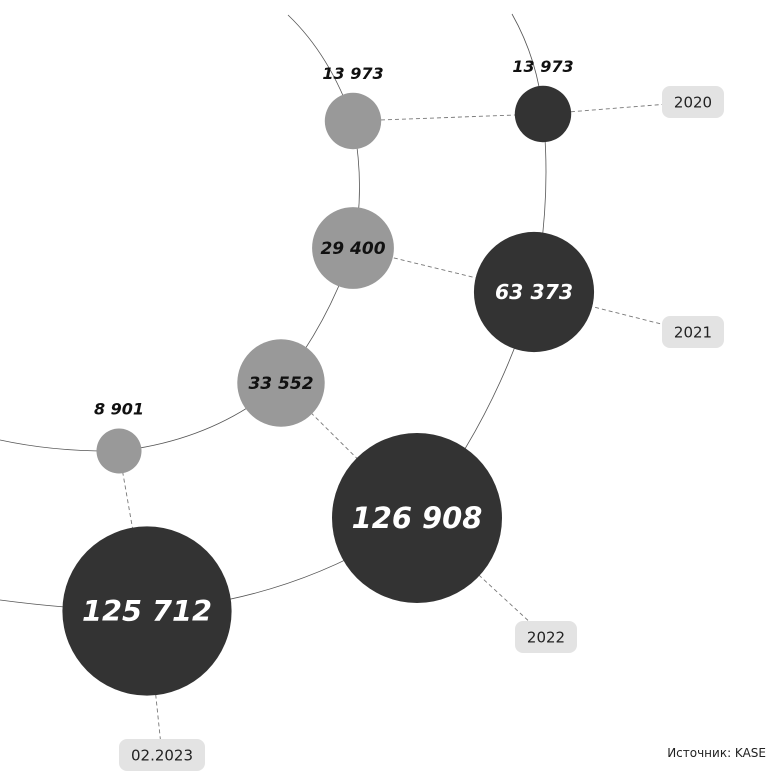 Image resolution: width=776 pixels, height=774 pixels. What do you see at coordinates (448, 117) in the screenshot?
I see `connector-2020-series` at bounding box center [448, 117].